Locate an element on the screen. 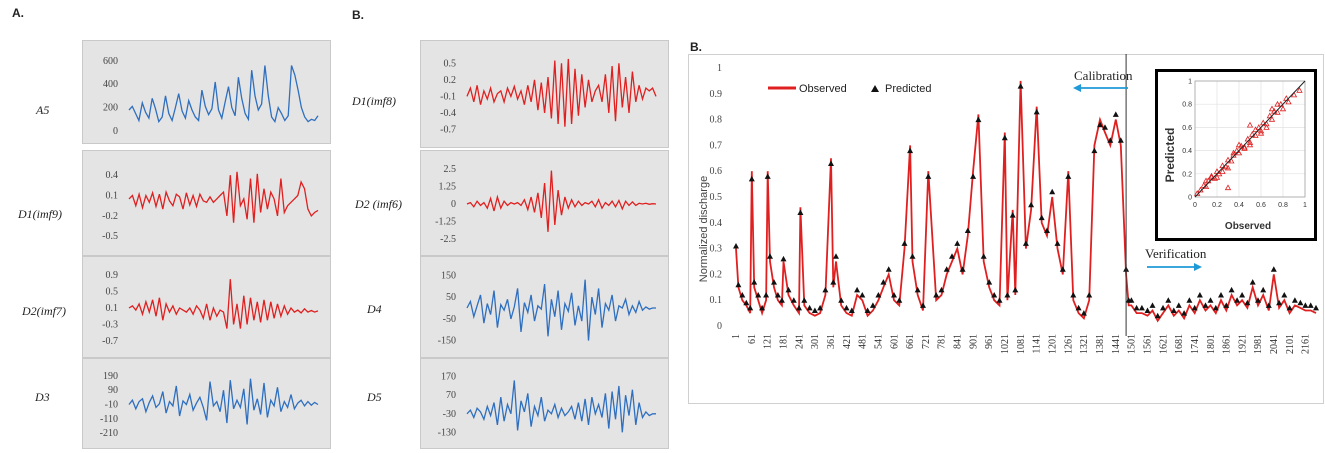 The width and height of the screenshot is (1325, 453). y-tick-label: 0.5 is located at coordinates (716, 197).